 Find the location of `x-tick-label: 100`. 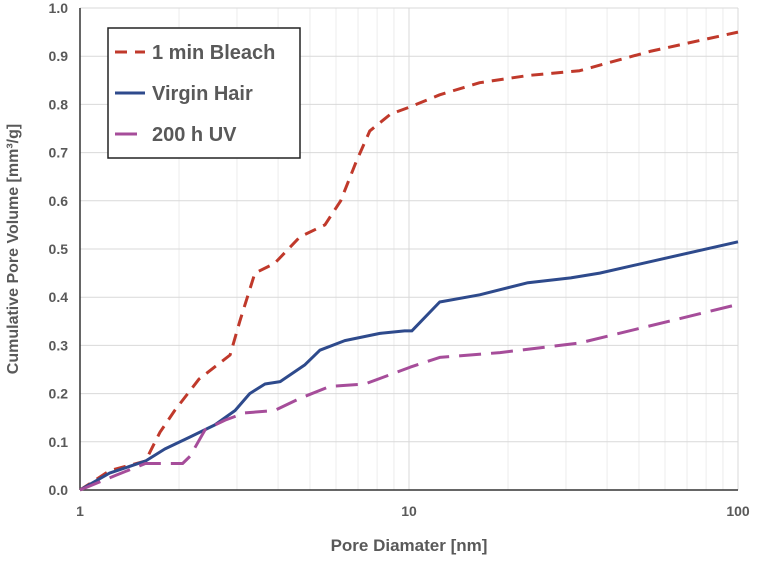

x-tick-label: 100 is located at coordinates (738, 511).